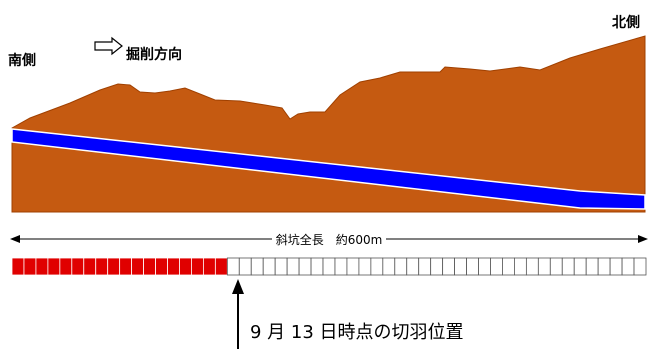 This screenshot has width=658, height=349. What do you see at coordinates (626, 23) in the screenshot?
I see `north-side-label: 北側` at bounding box center [626, 23].